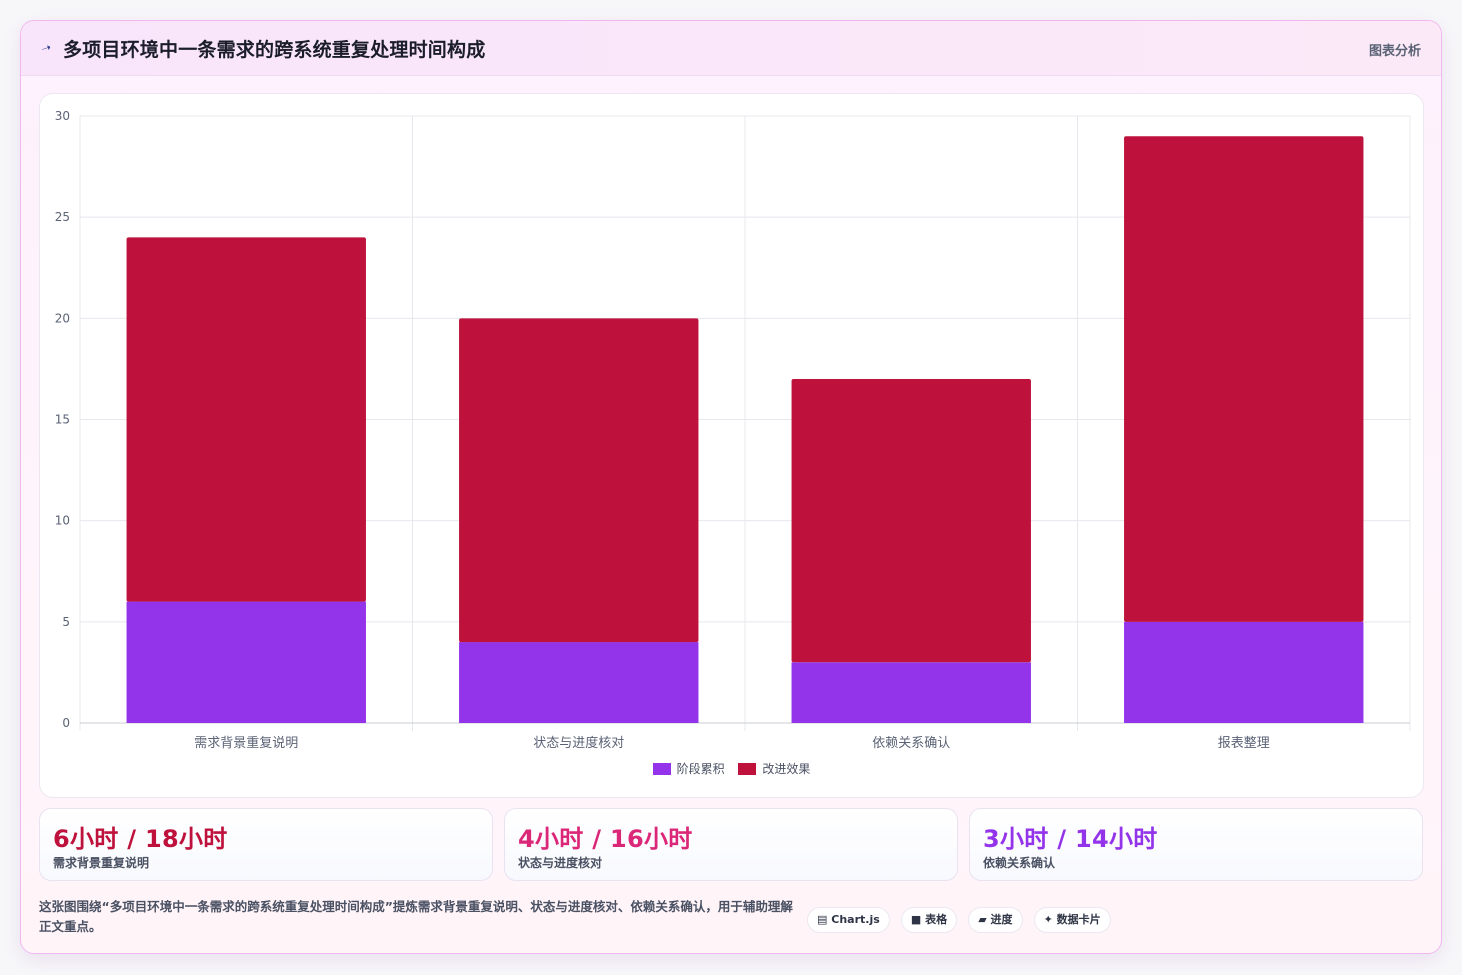 This screenshot has width=1462, height=975. What do you see at coordinates (962, 921) in the screenshot?
I see `tag-list: ▤ Chart.js ■ 表格 ▰ 进度 ✦ 数据卡片` at bounding box center [962, 921].